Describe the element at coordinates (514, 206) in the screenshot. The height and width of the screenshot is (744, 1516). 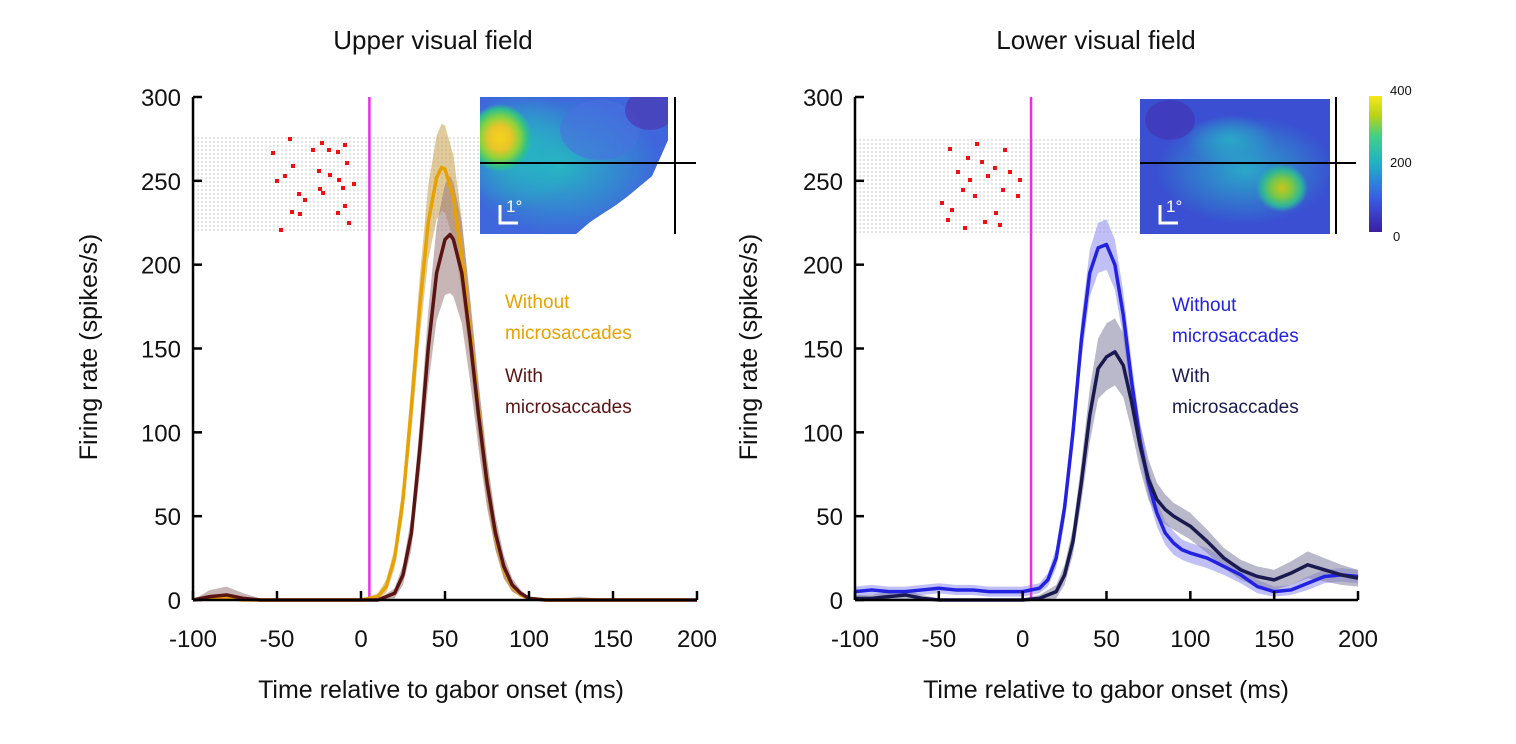
I see `svg-text: 1°` at that location.